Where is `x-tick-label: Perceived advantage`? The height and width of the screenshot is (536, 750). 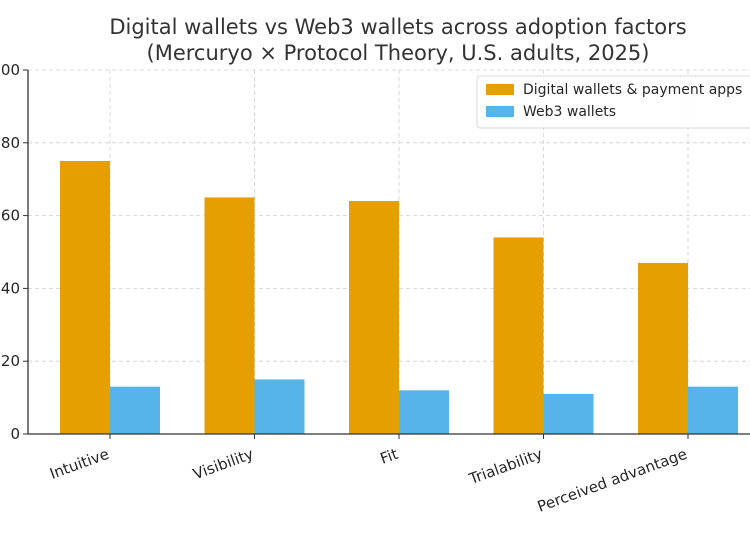
x-tick-label: Perceived advantage is located at coordinates (612, 480).